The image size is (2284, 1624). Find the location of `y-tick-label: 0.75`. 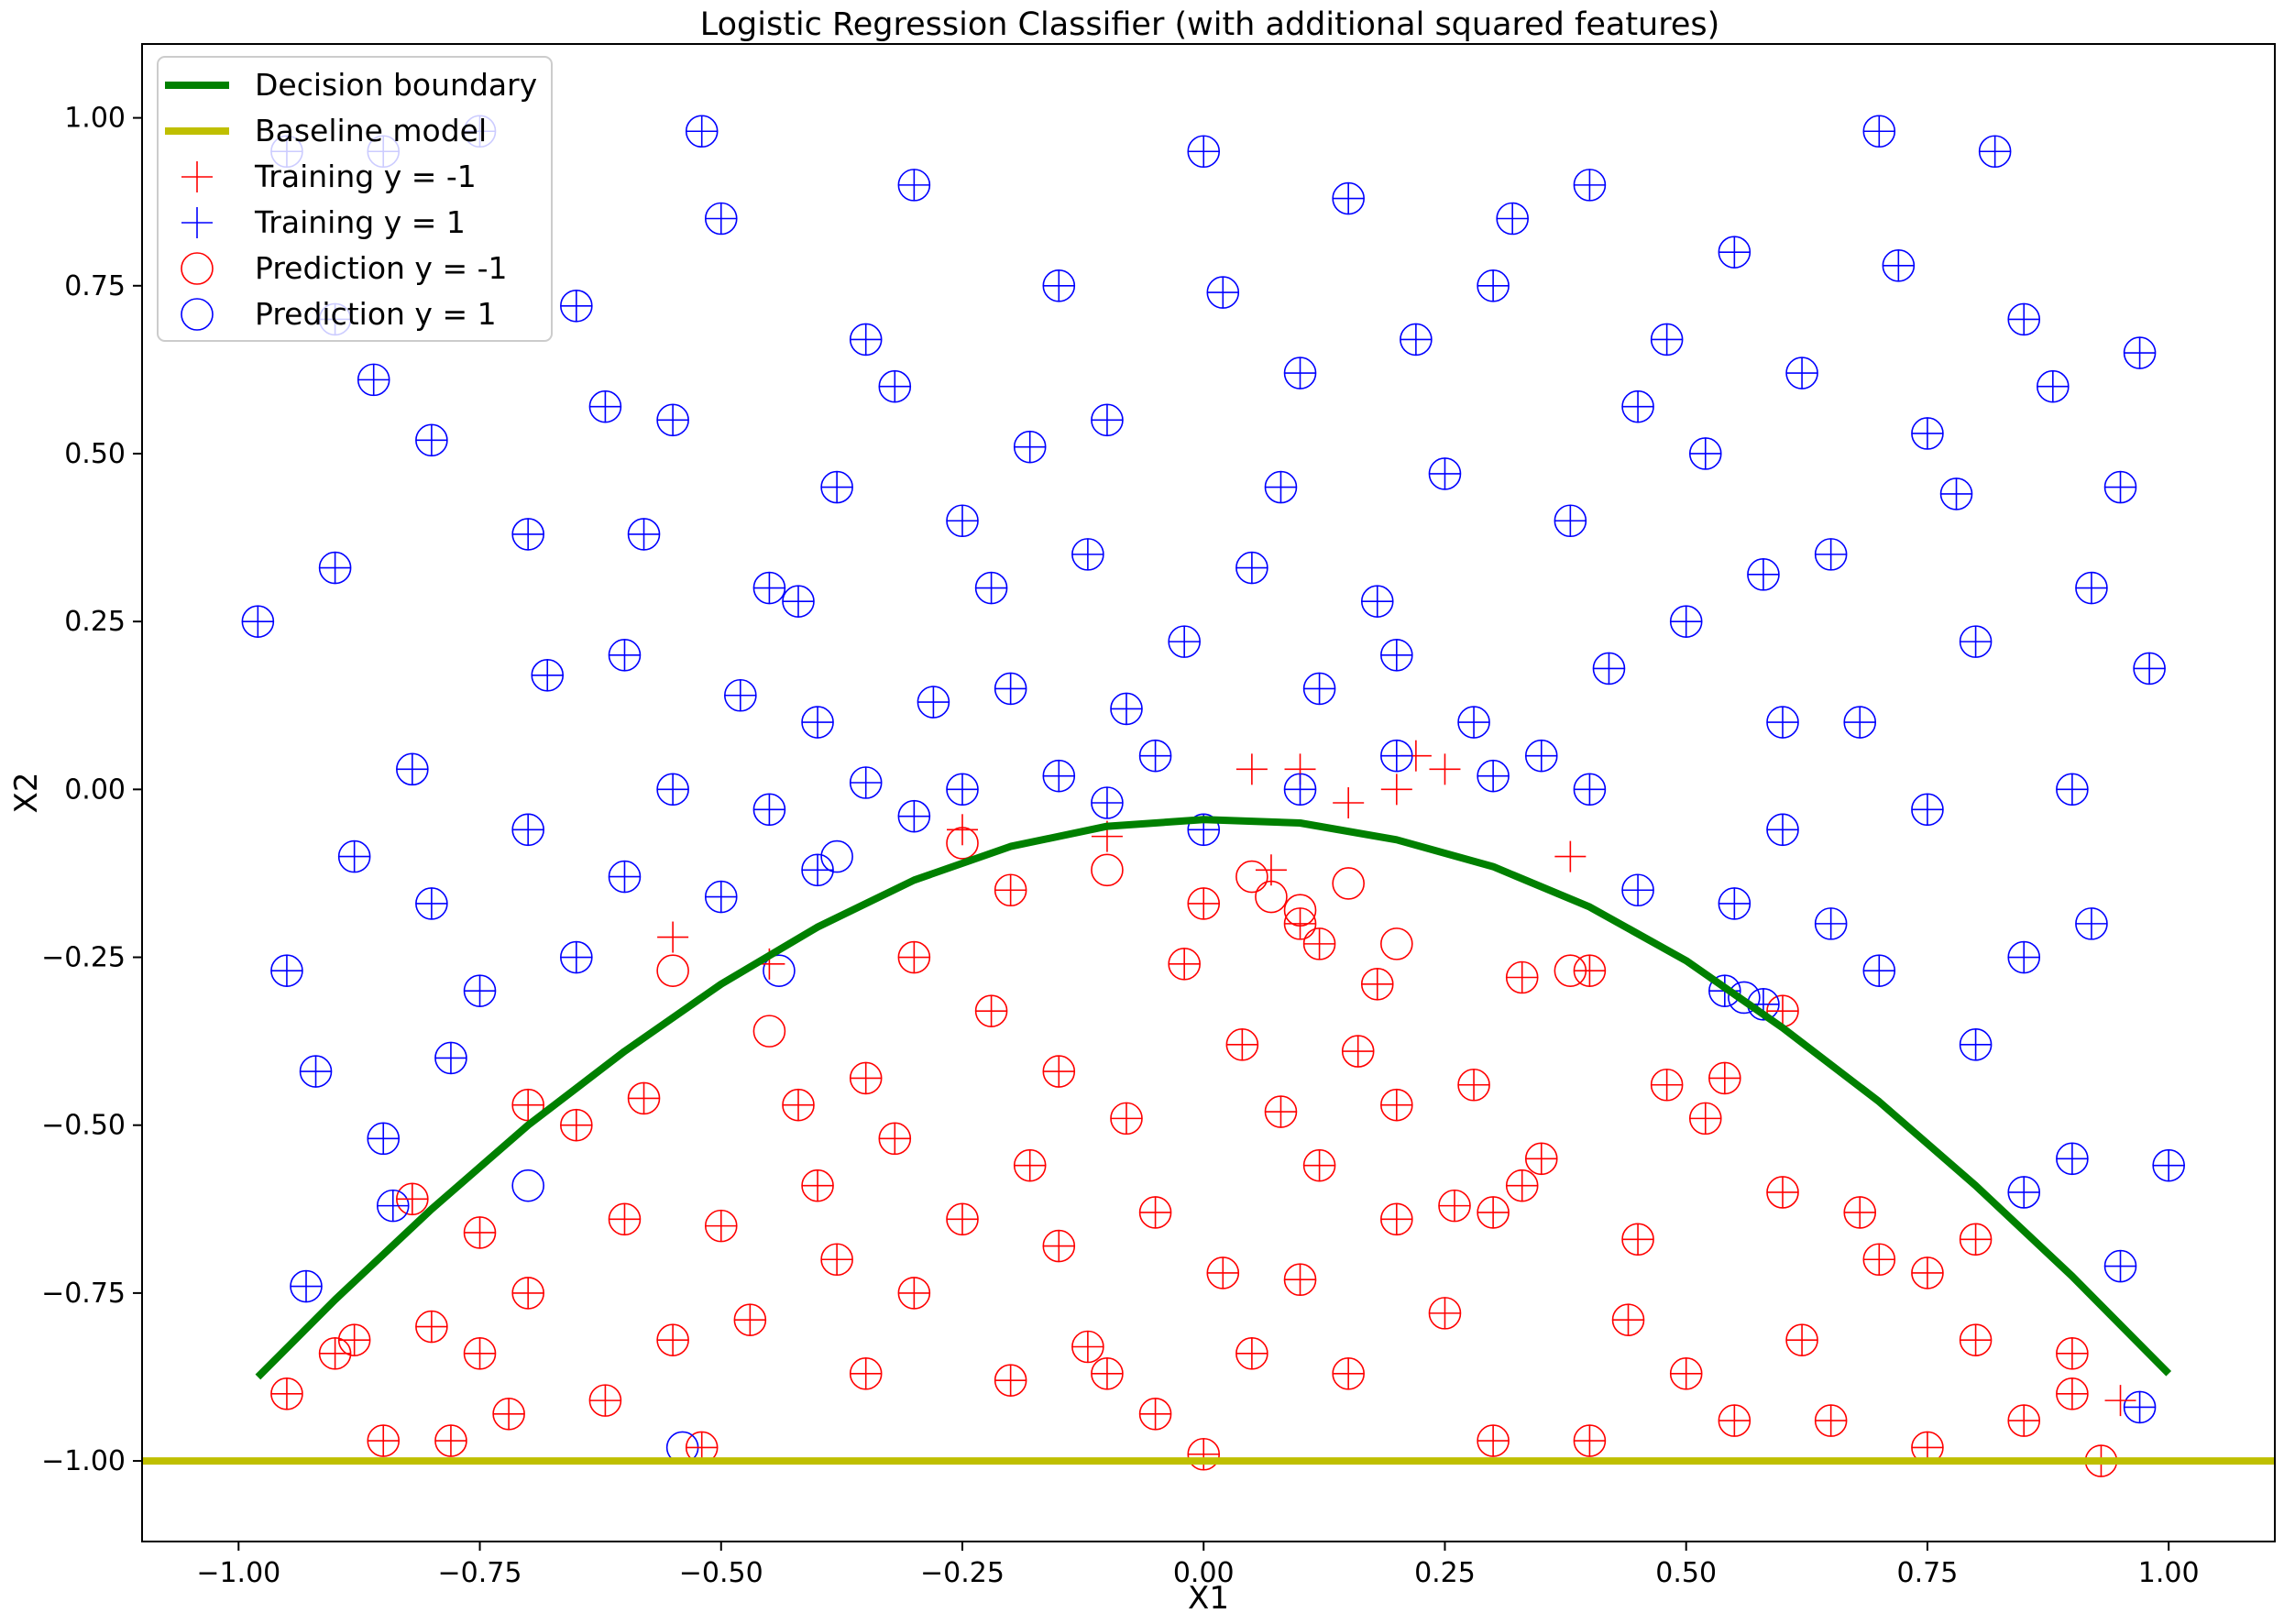

y-tick-label: 0.75 is located at coordinates (95, 286).